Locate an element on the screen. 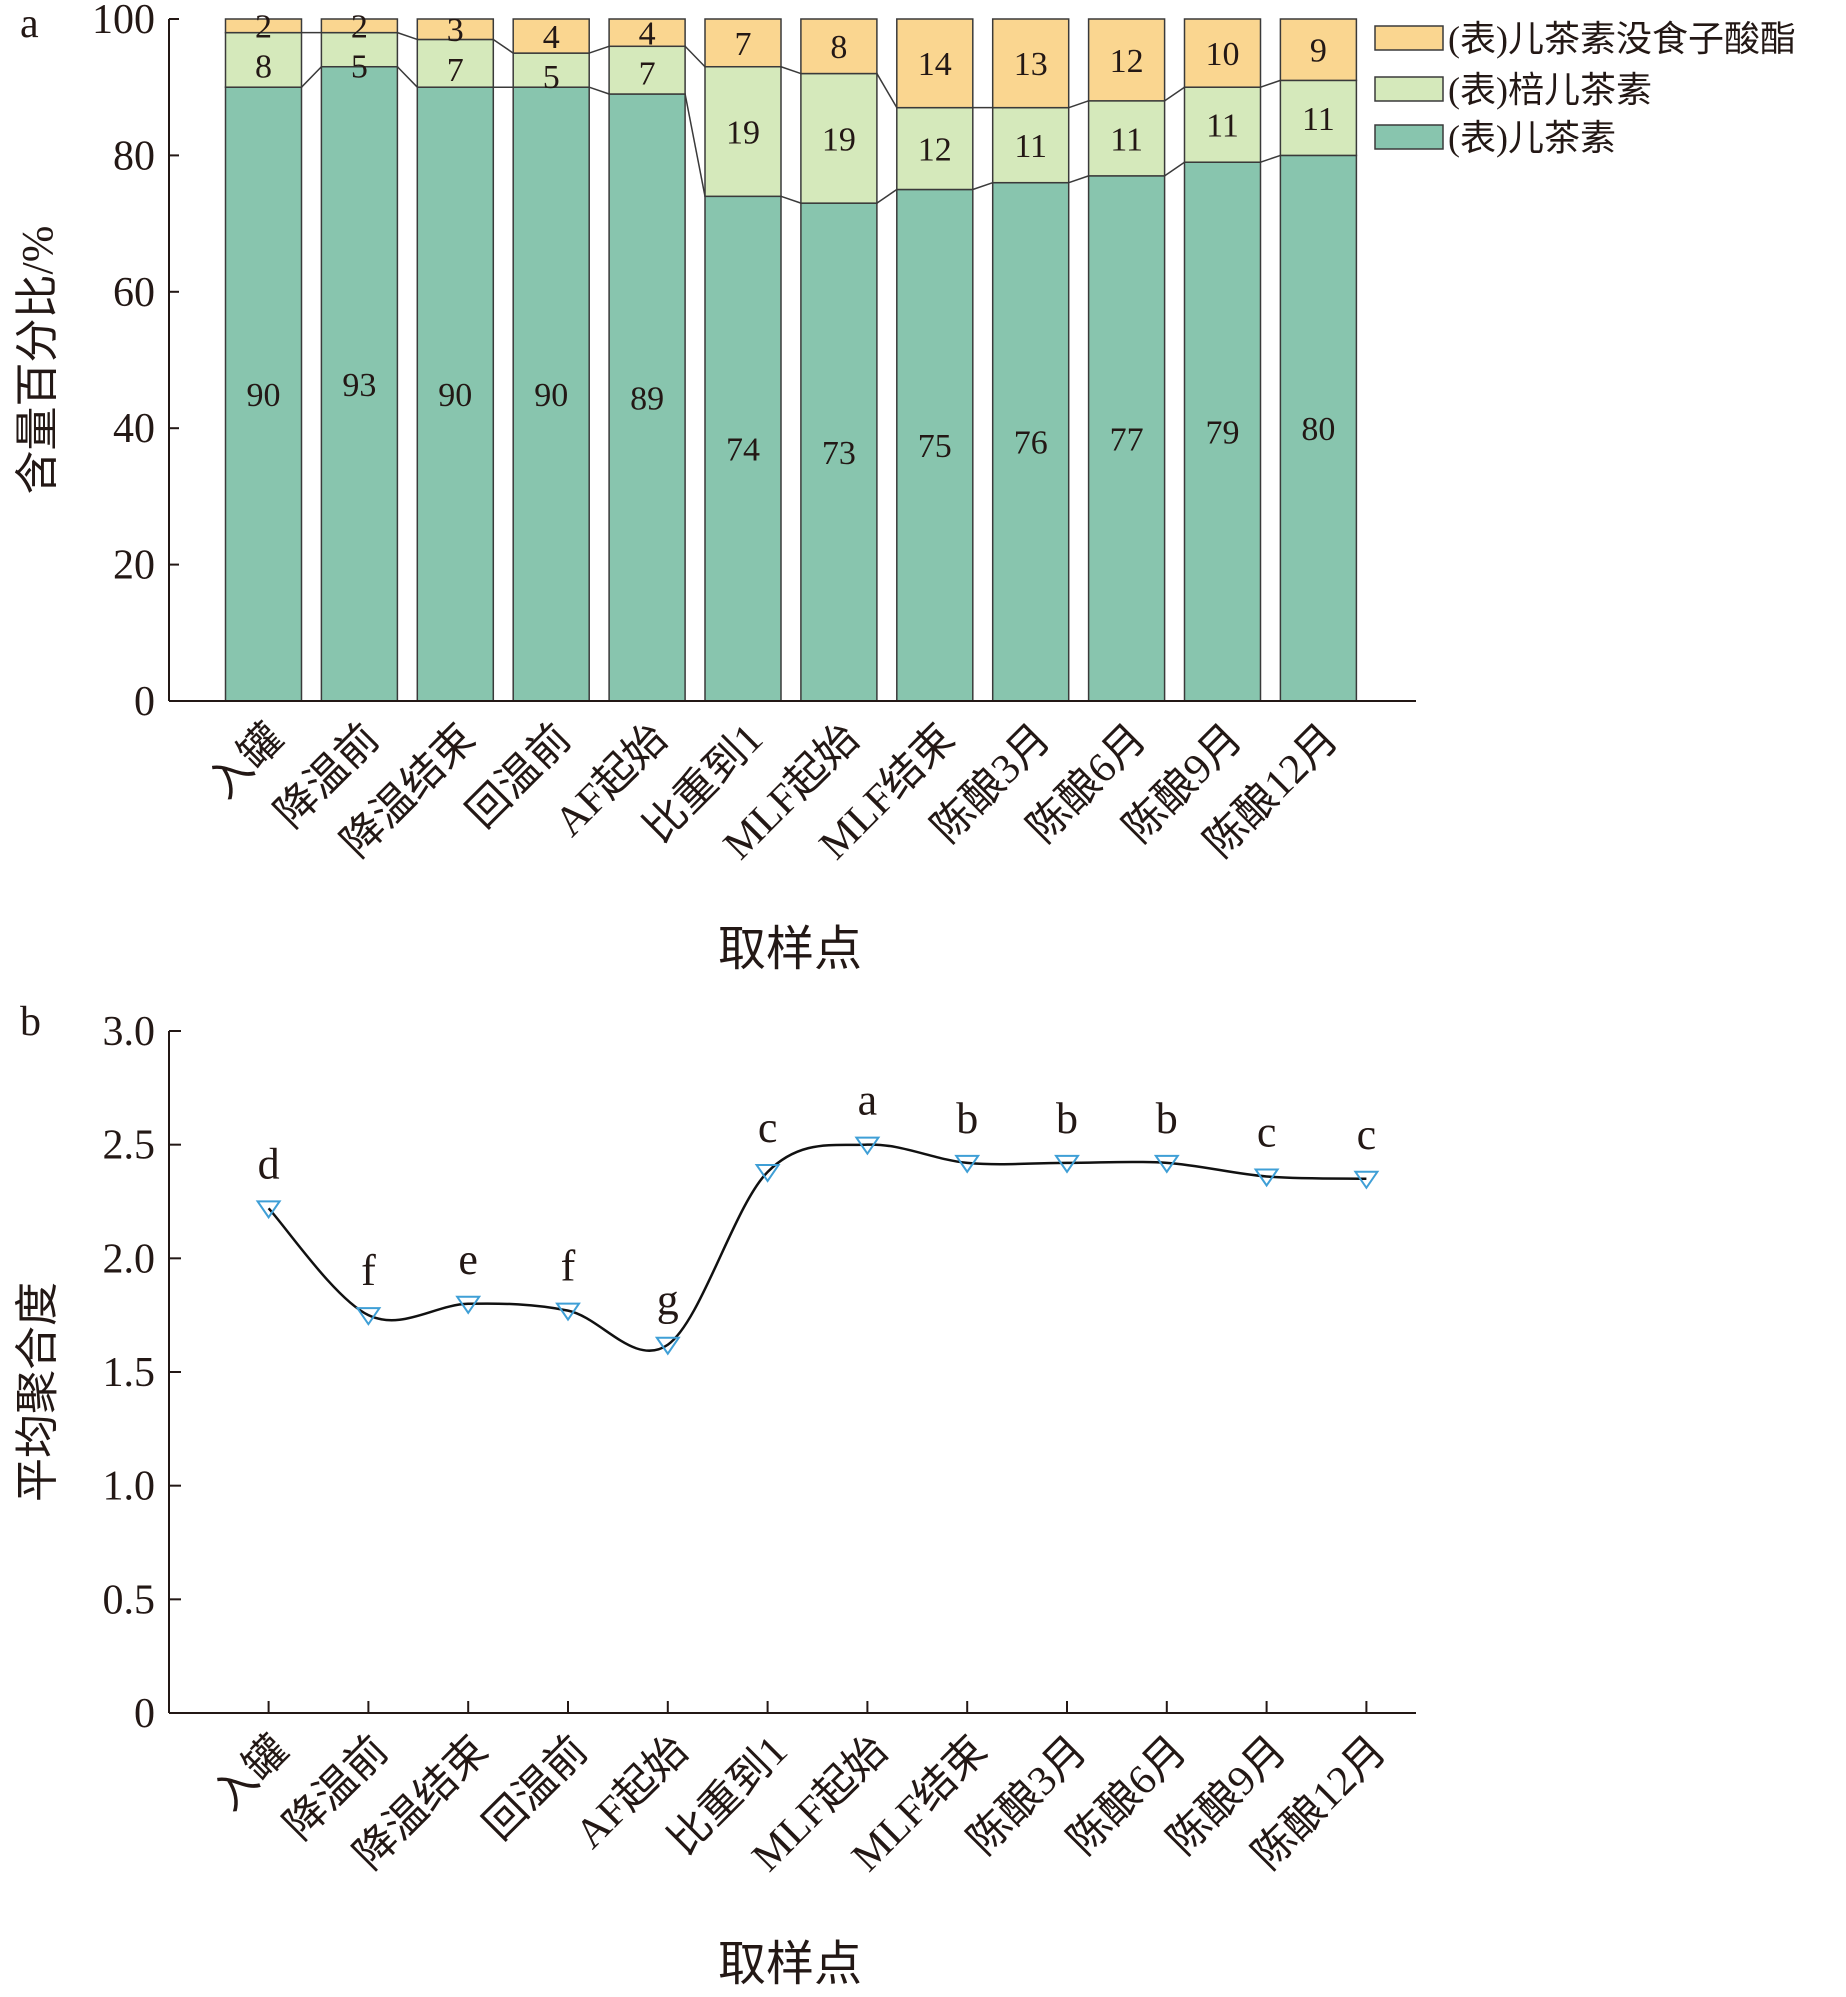  bar-data-label: 8 is located at coordinates (838, 47).